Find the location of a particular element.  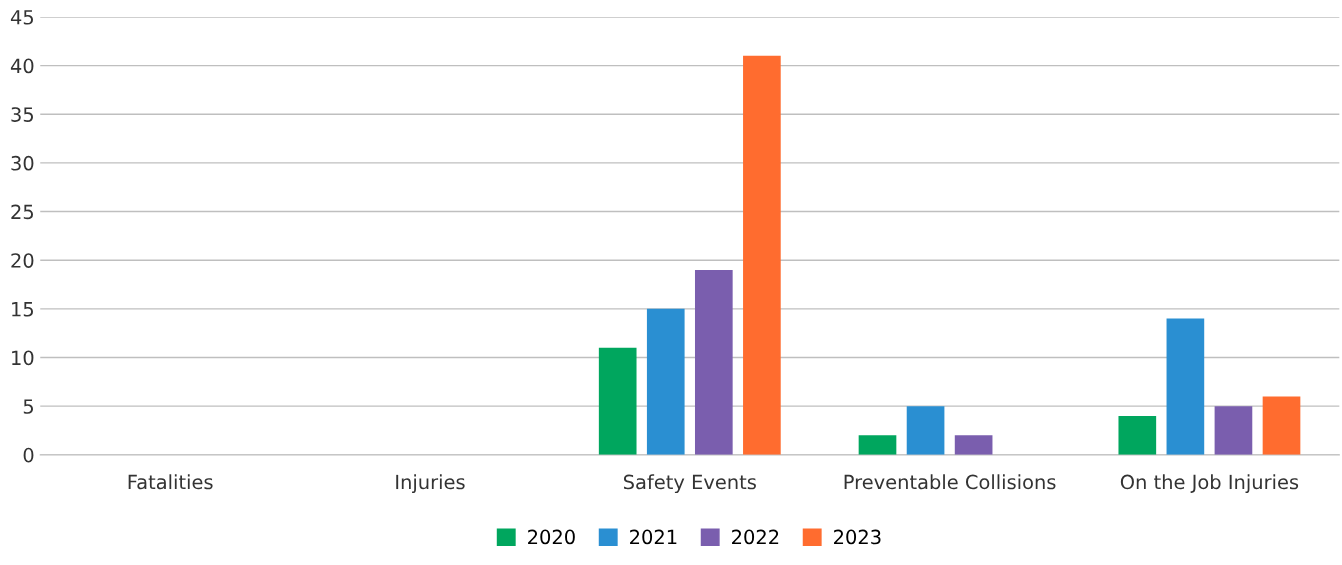

y-tick-label: 10 is located at coordinates (23, 358).